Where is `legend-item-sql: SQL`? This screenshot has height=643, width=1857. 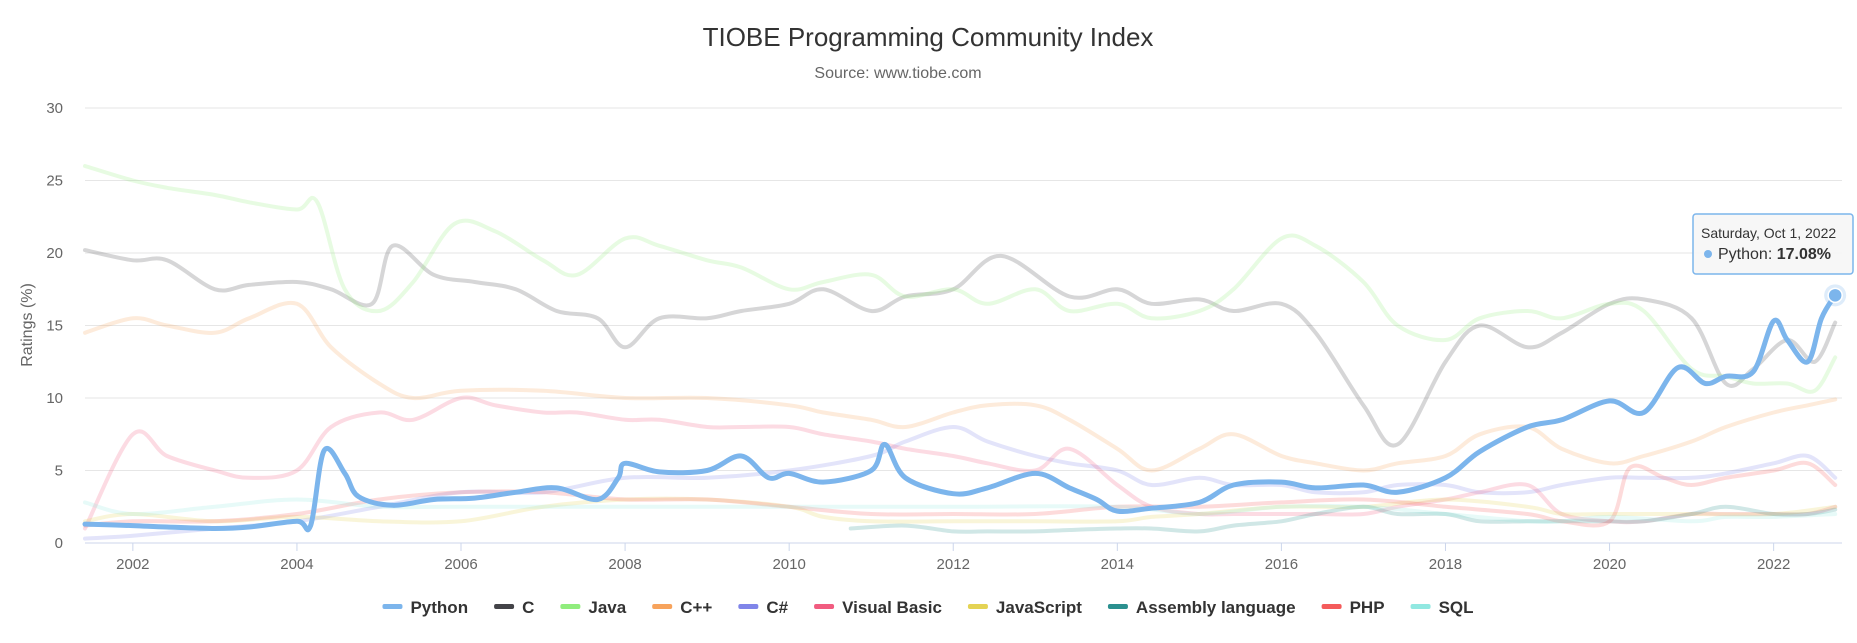
legend-item-sql: SQL is located at coordinates (1442, 607).